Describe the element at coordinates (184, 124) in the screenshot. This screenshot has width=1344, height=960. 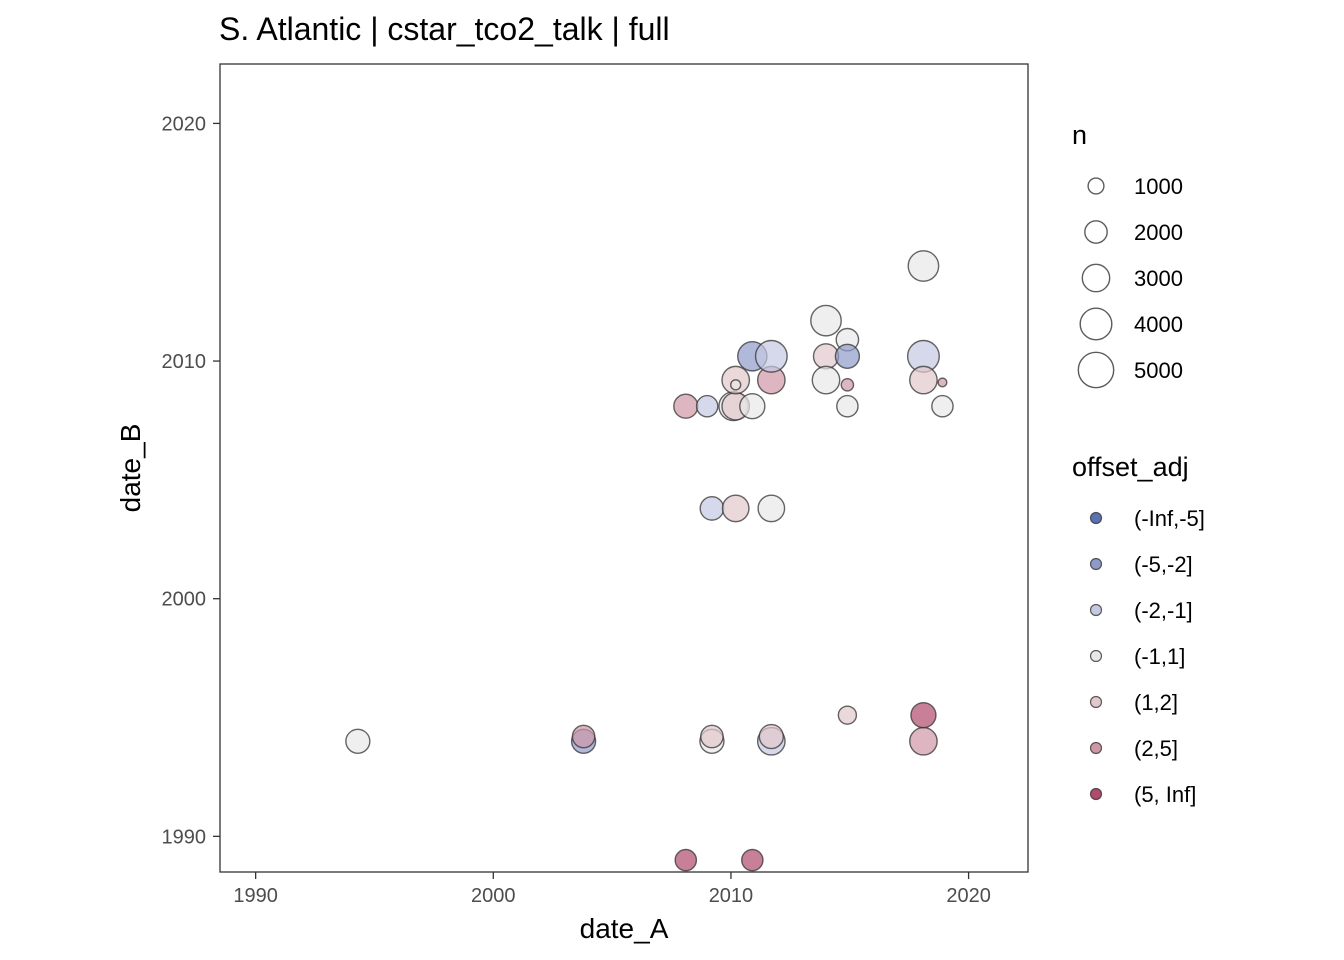
I see `y-tick-label: 2020` at that location.